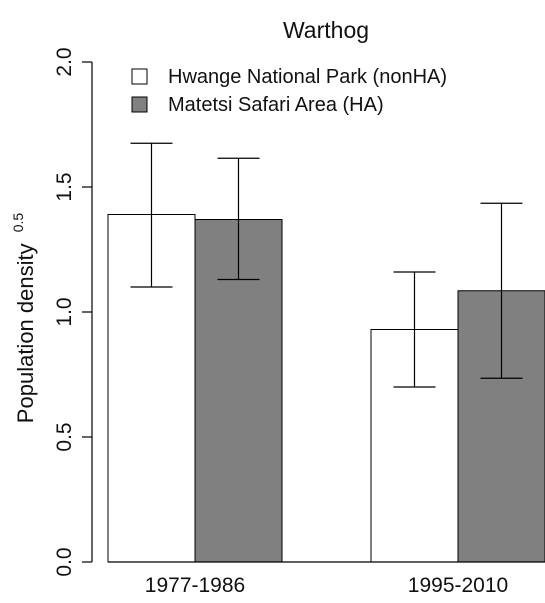 The image size is (545, 603). I want to click on x-tick-label-2: 1995-2010, so click(458, 585).